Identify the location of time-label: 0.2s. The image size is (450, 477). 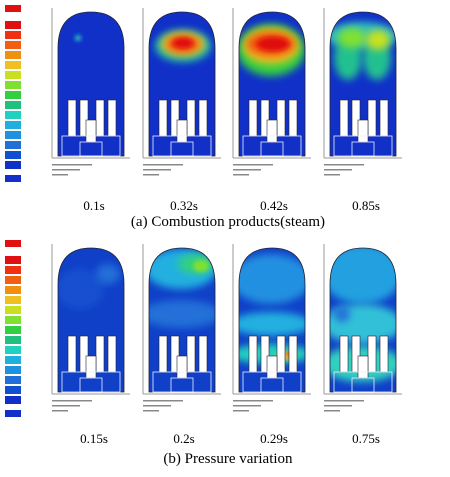
(183, 438).